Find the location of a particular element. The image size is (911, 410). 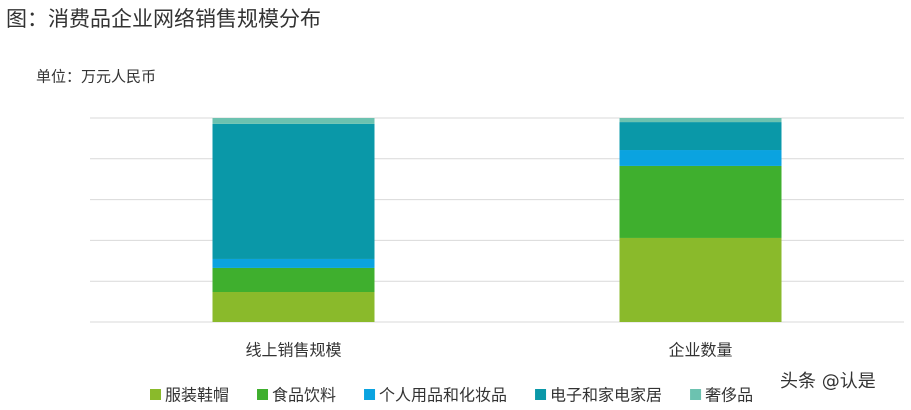

legend-label: 食品饮料 is located at coordinates (304, 395).